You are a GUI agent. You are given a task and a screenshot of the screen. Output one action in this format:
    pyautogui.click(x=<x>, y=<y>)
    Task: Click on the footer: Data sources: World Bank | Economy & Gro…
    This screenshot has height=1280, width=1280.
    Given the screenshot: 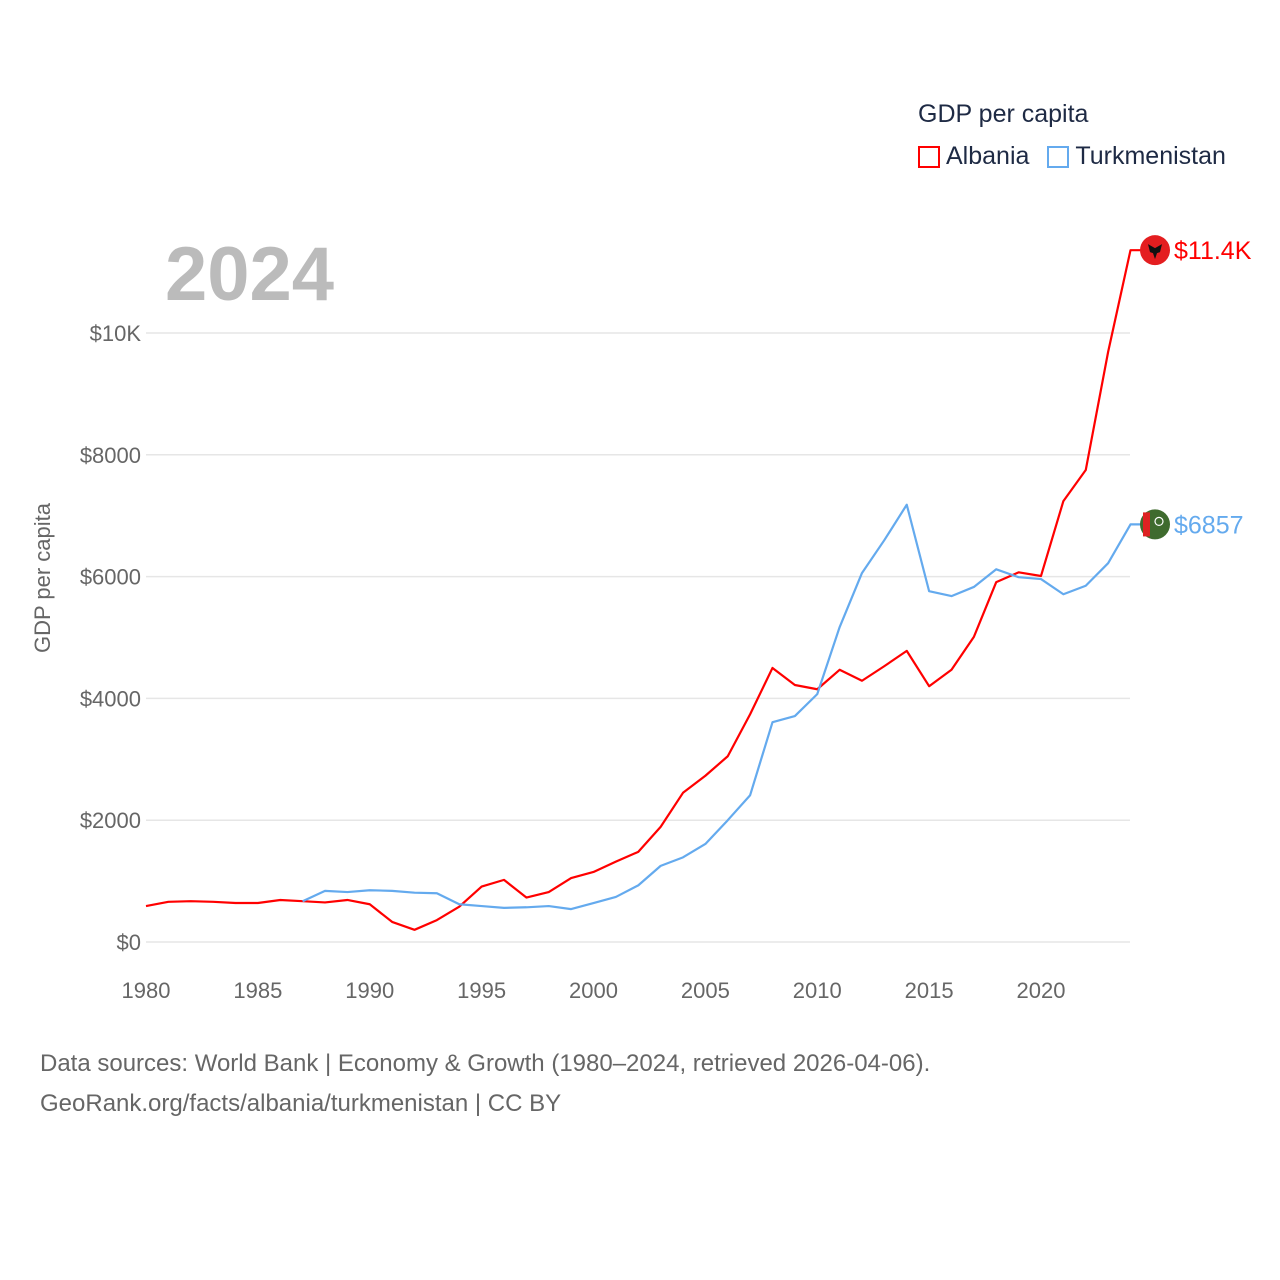 What is the action you would take?
    pyautogui.click(x=485, y=1084)
    